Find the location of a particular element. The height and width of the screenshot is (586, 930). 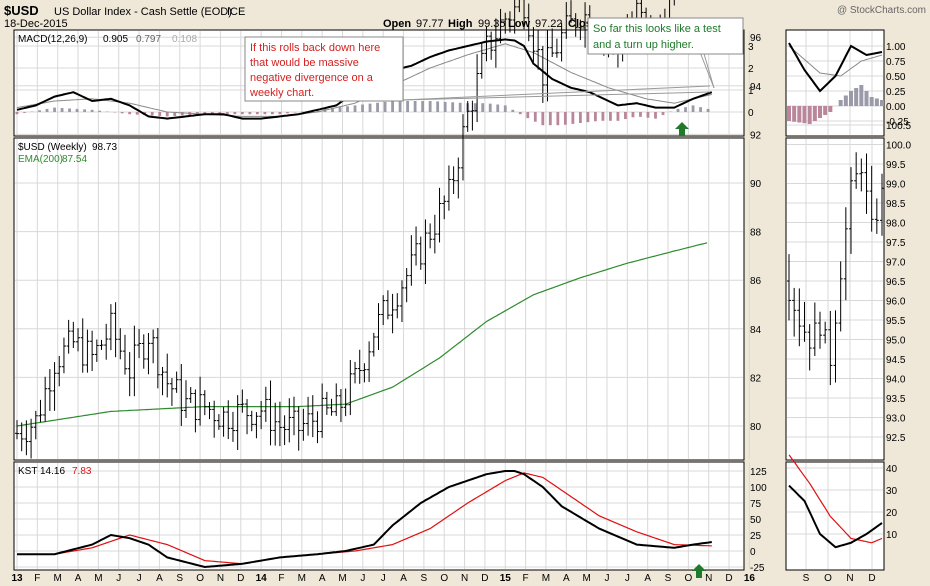

kst-signal-line is located at coordinates (364, 518).